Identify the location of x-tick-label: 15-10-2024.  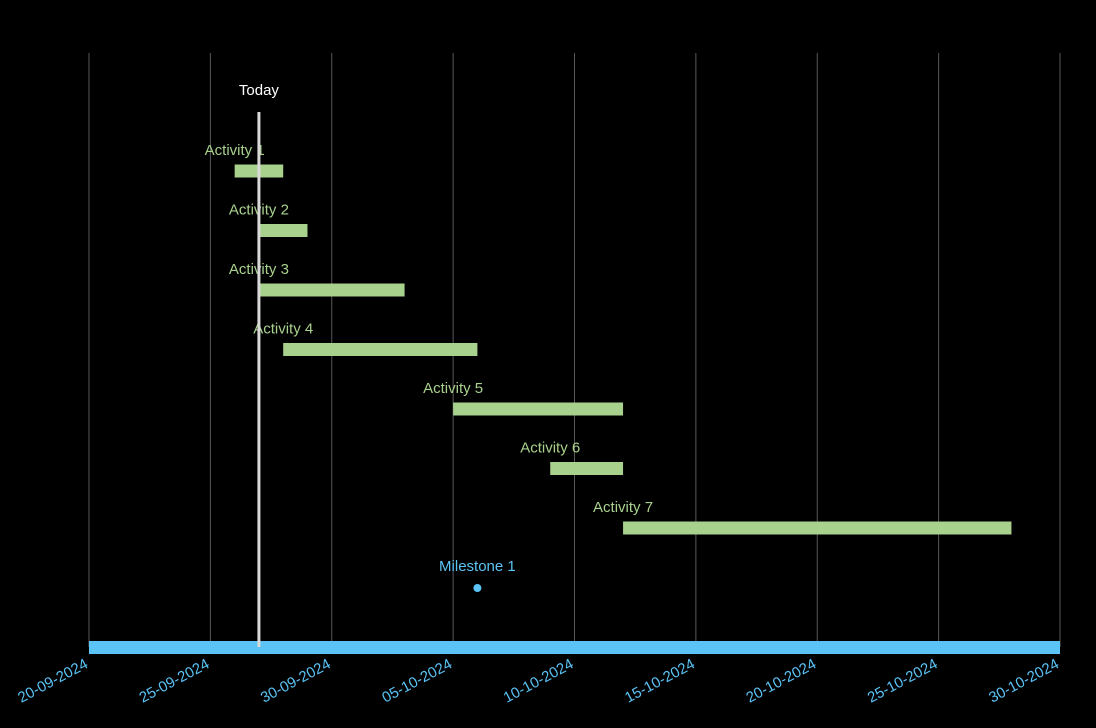
(660, 681).